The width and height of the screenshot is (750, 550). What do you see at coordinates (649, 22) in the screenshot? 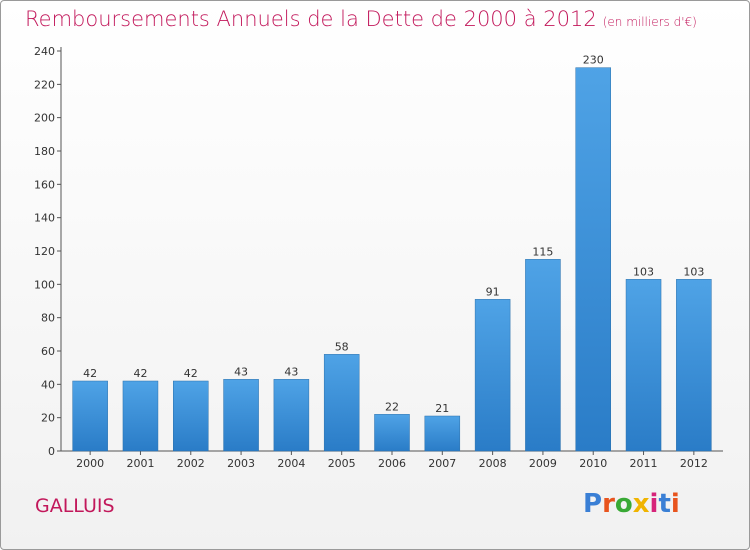
I see `chart-unit-note: (en milliers d'€)` at bounding box center [649, 22].